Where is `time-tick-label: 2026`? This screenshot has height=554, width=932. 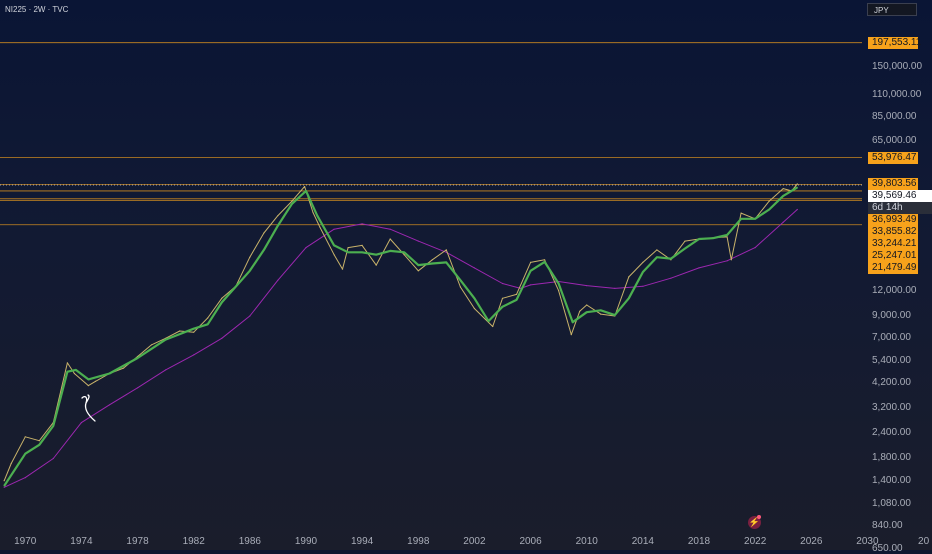 time-tick-label: 2026 is located at coordinates (811, 541).